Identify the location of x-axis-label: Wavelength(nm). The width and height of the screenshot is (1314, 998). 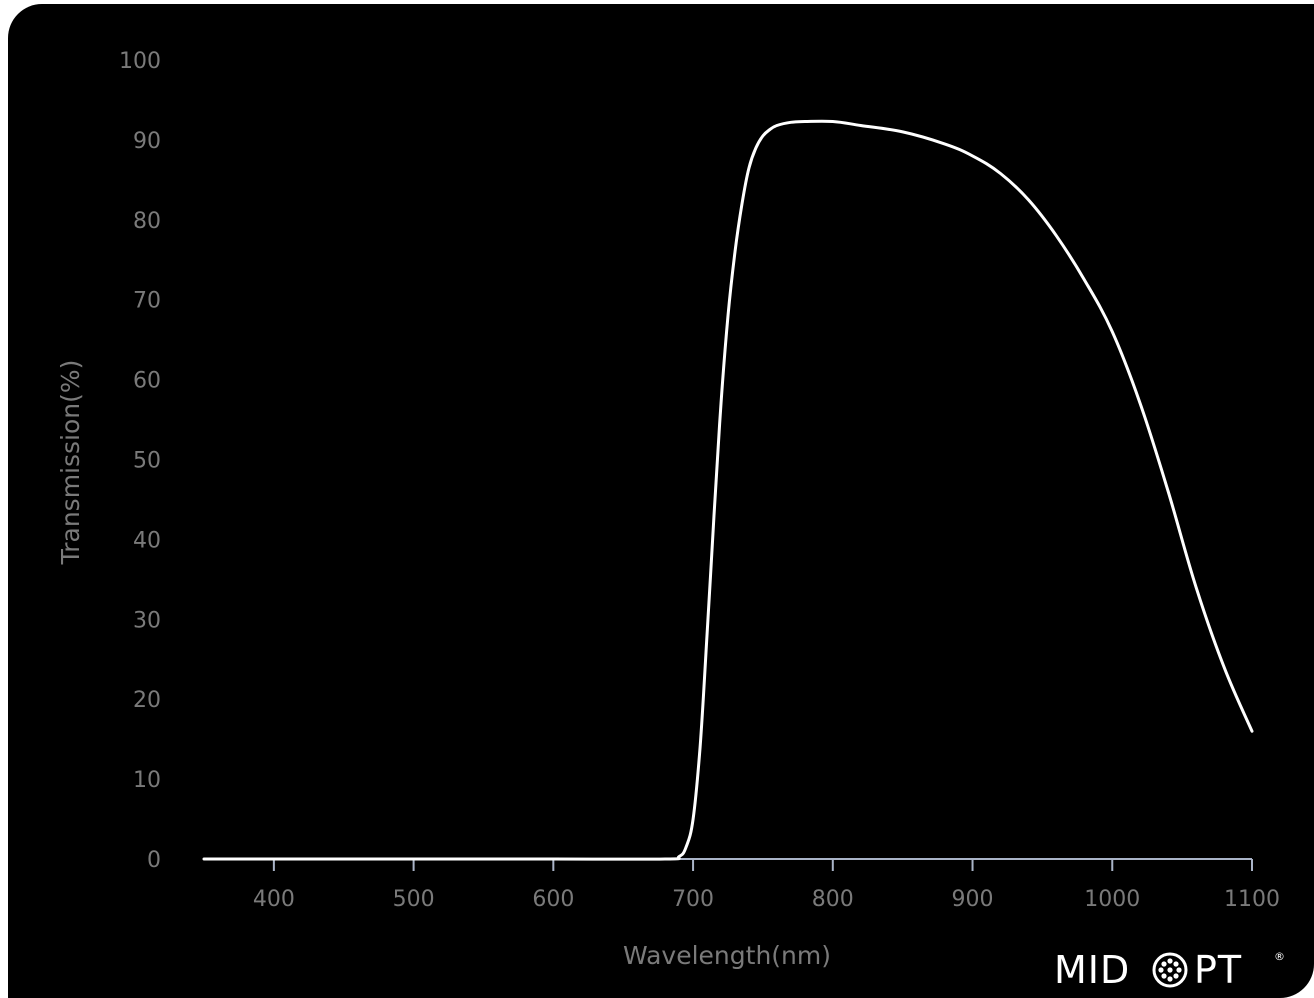
(727, 955).